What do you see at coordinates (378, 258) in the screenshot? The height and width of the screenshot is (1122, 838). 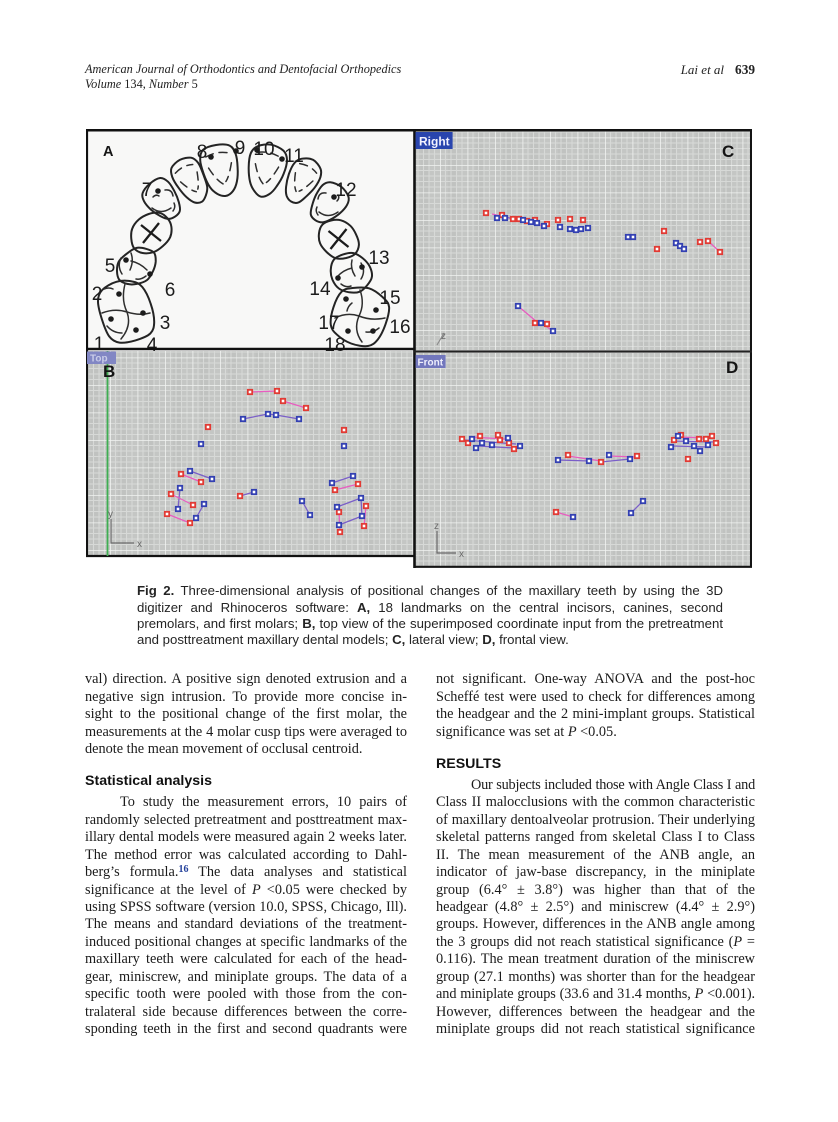 I see `svg-text: 13` at bounding box center [378, 258].